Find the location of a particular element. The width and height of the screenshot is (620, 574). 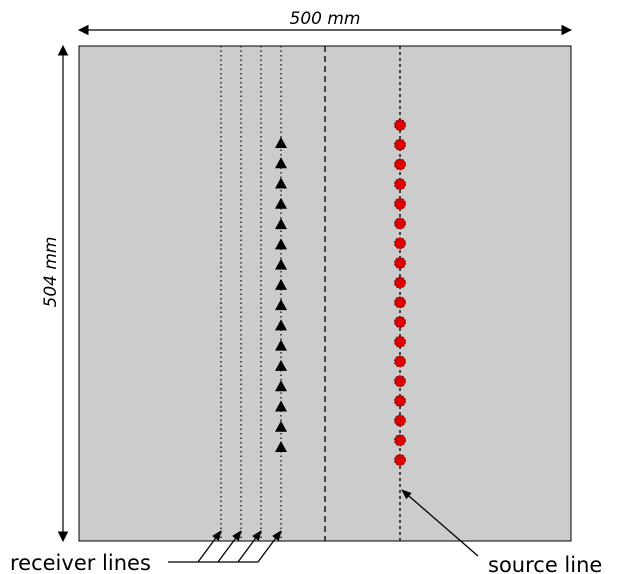

source-markers-group is located at coordinates (400, 292).